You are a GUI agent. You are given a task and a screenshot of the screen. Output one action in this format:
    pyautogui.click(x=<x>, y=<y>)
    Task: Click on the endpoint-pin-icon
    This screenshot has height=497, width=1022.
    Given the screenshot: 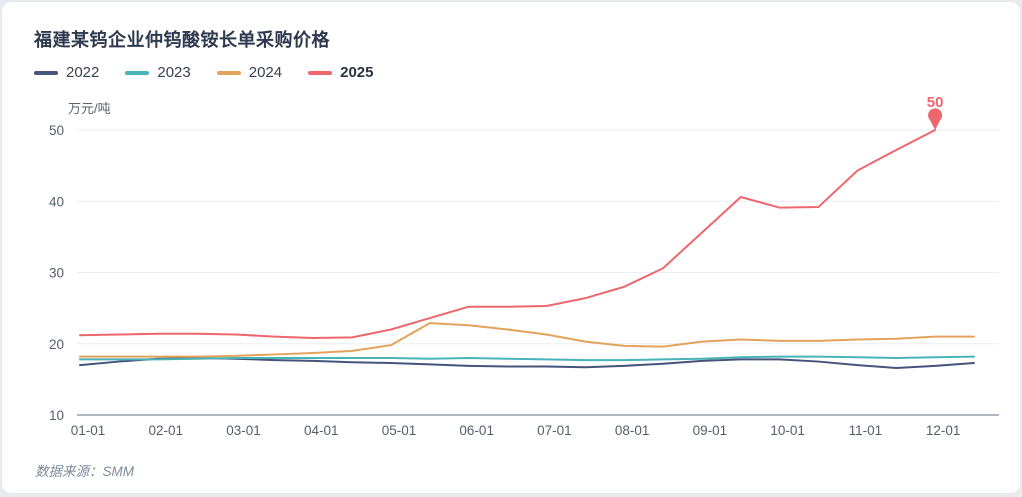 What is the action you would take?
    pyautogui.click(x=935, y=119)
    